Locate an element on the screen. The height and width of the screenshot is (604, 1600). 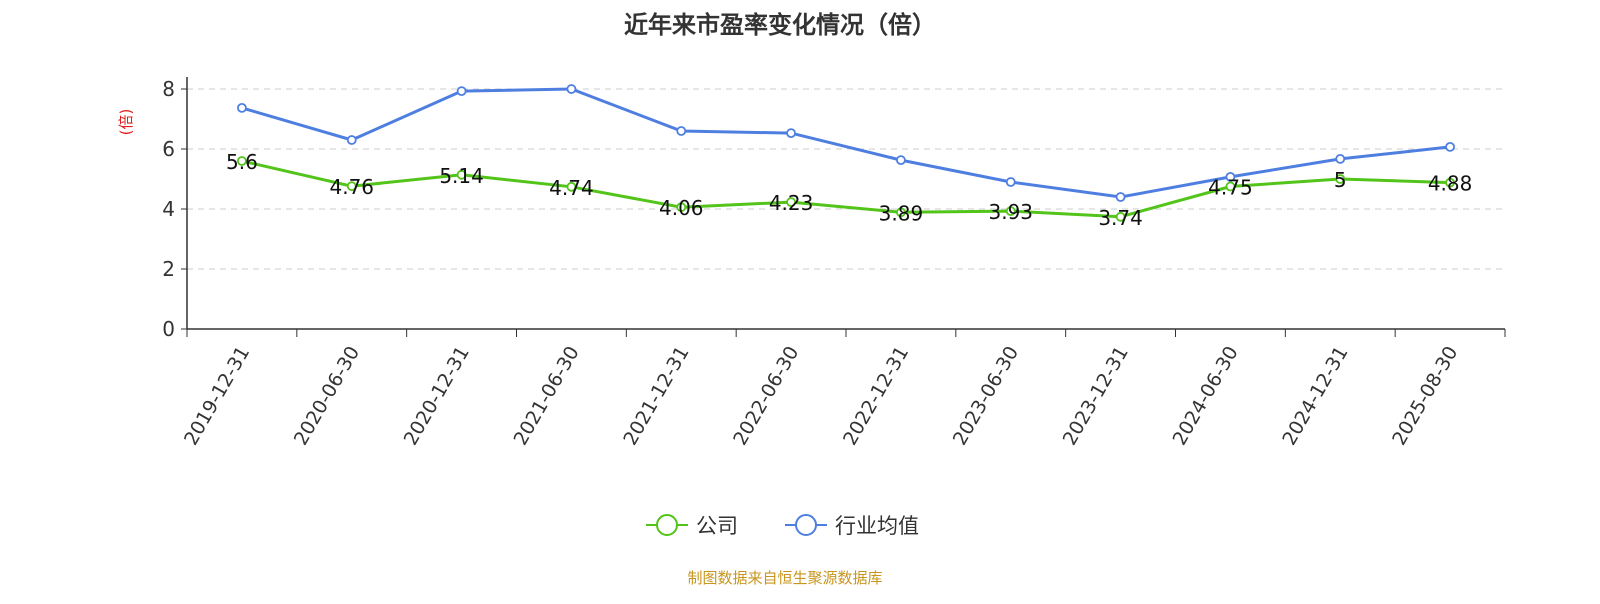
y-tick-label: 4 is located at coordinates (168, 209).